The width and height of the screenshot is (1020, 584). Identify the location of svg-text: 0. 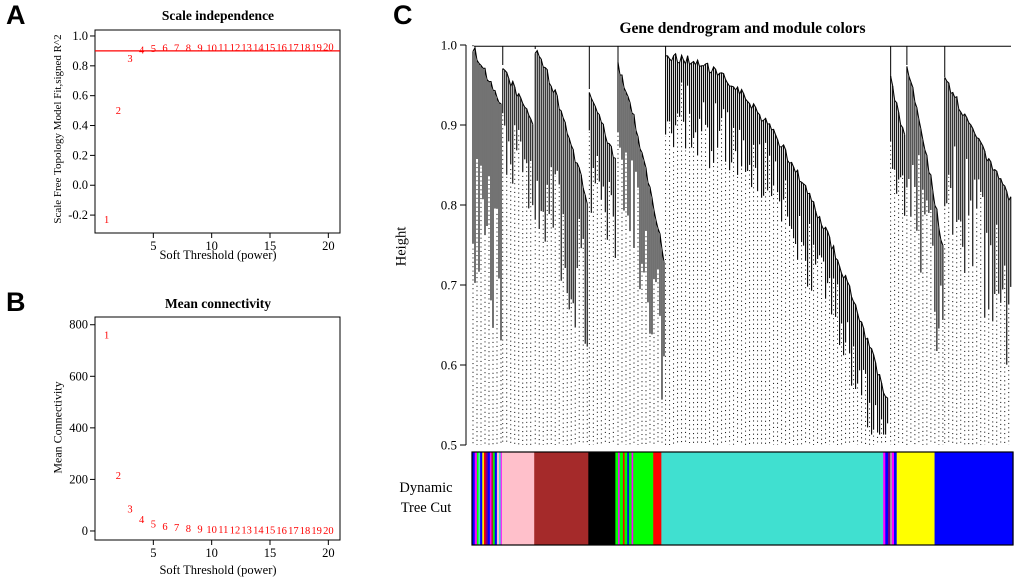
(85, 531).